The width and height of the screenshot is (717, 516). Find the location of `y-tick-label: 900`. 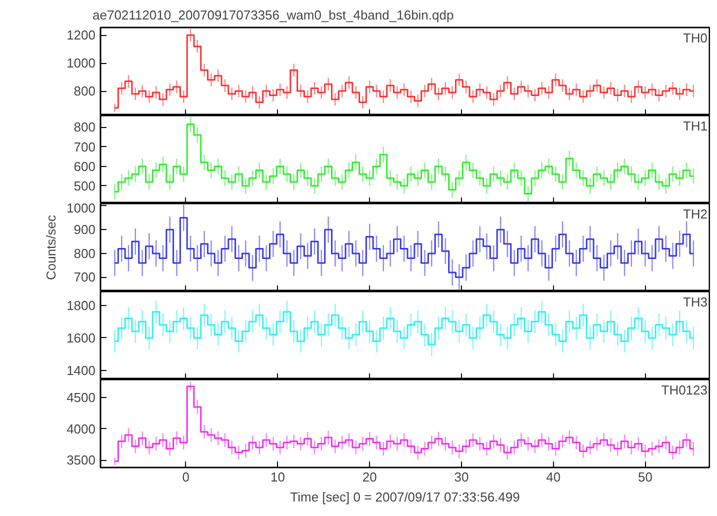

y-tick-label: 900 is located at coordinates (85, 230).